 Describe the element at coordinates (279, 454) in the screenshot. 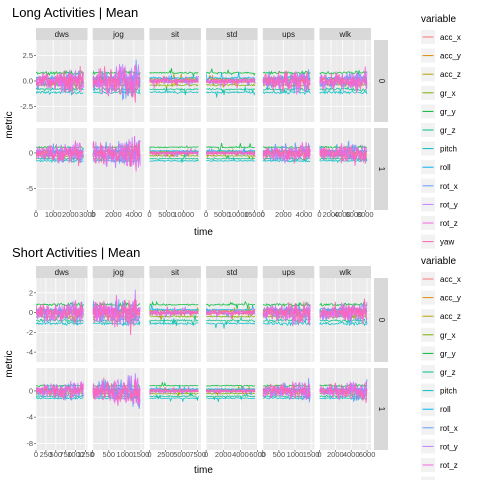

I see `x-tick-label: 500` at that location.